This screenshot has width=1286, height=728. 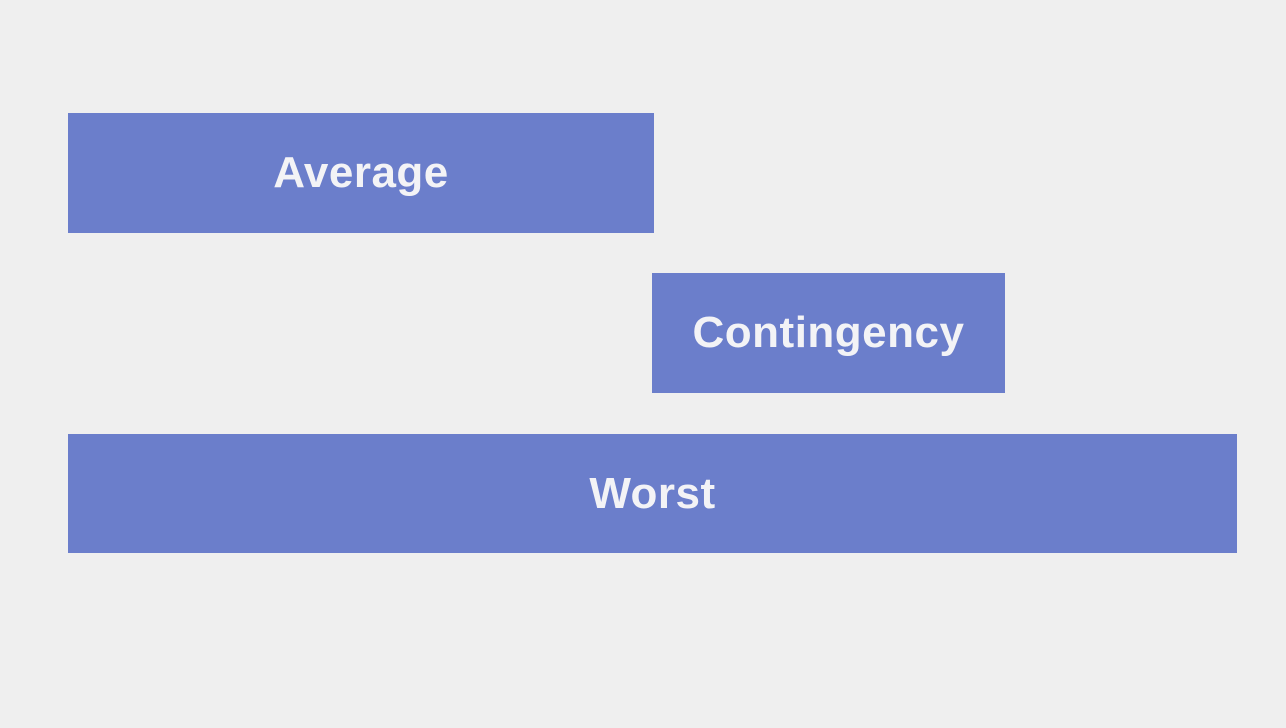 I want to click on contingency-label: Contingency, so click(x=828, y=332).